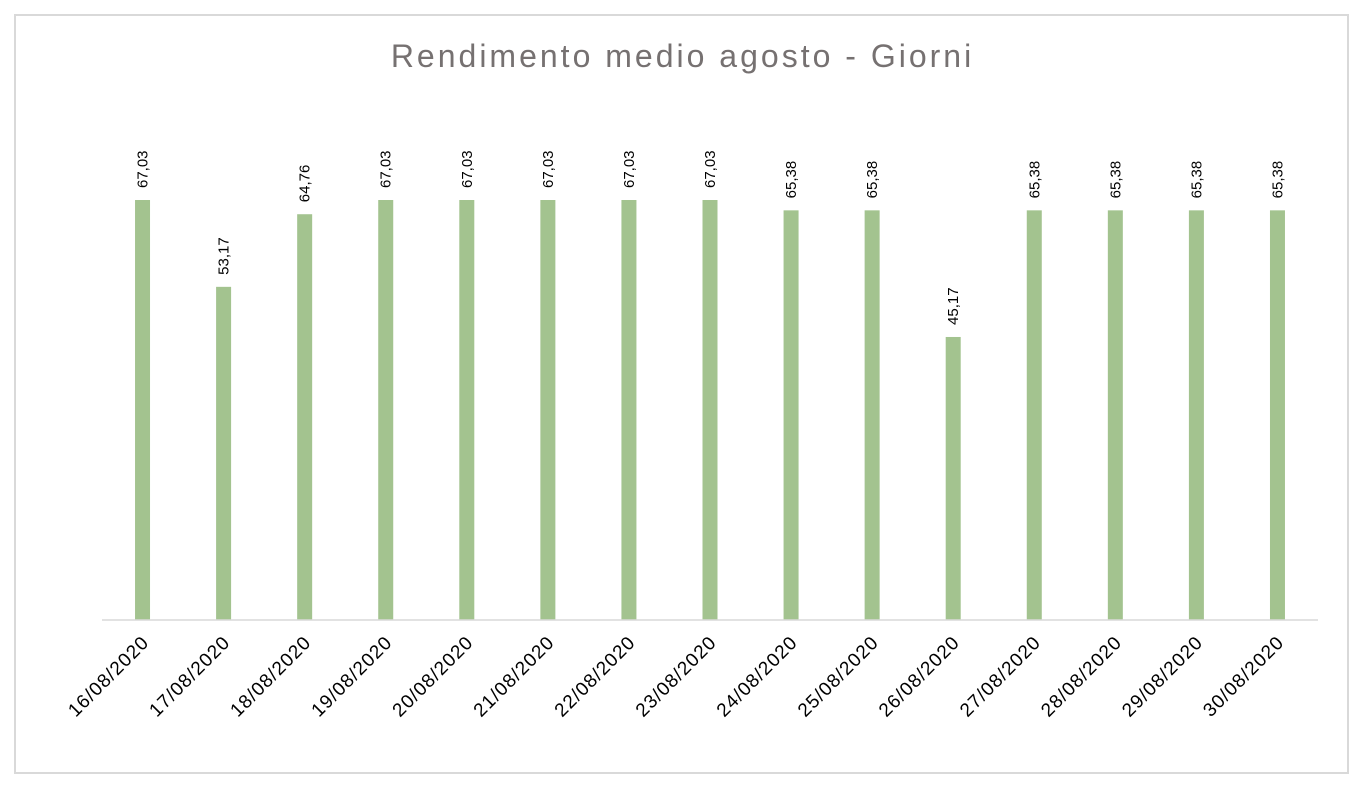 The height and width of the screenshot is (792, 1365). What do you see at coordinates (1115, 415) in the screenshot?
I see `bar-28/08/2020` at bounding box center [1115, 415].